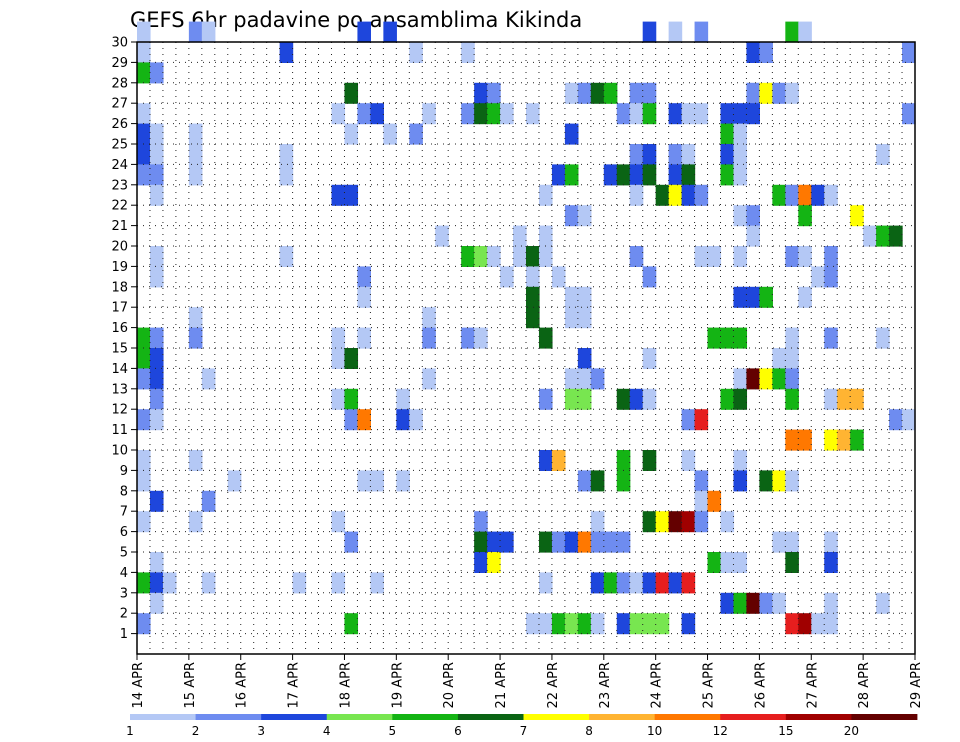 The image size is (960, 742). What do you see at coordinates (124, 512) in the screenshot?
I see `y-tick-label: 7` at bounding box center [124, 512].